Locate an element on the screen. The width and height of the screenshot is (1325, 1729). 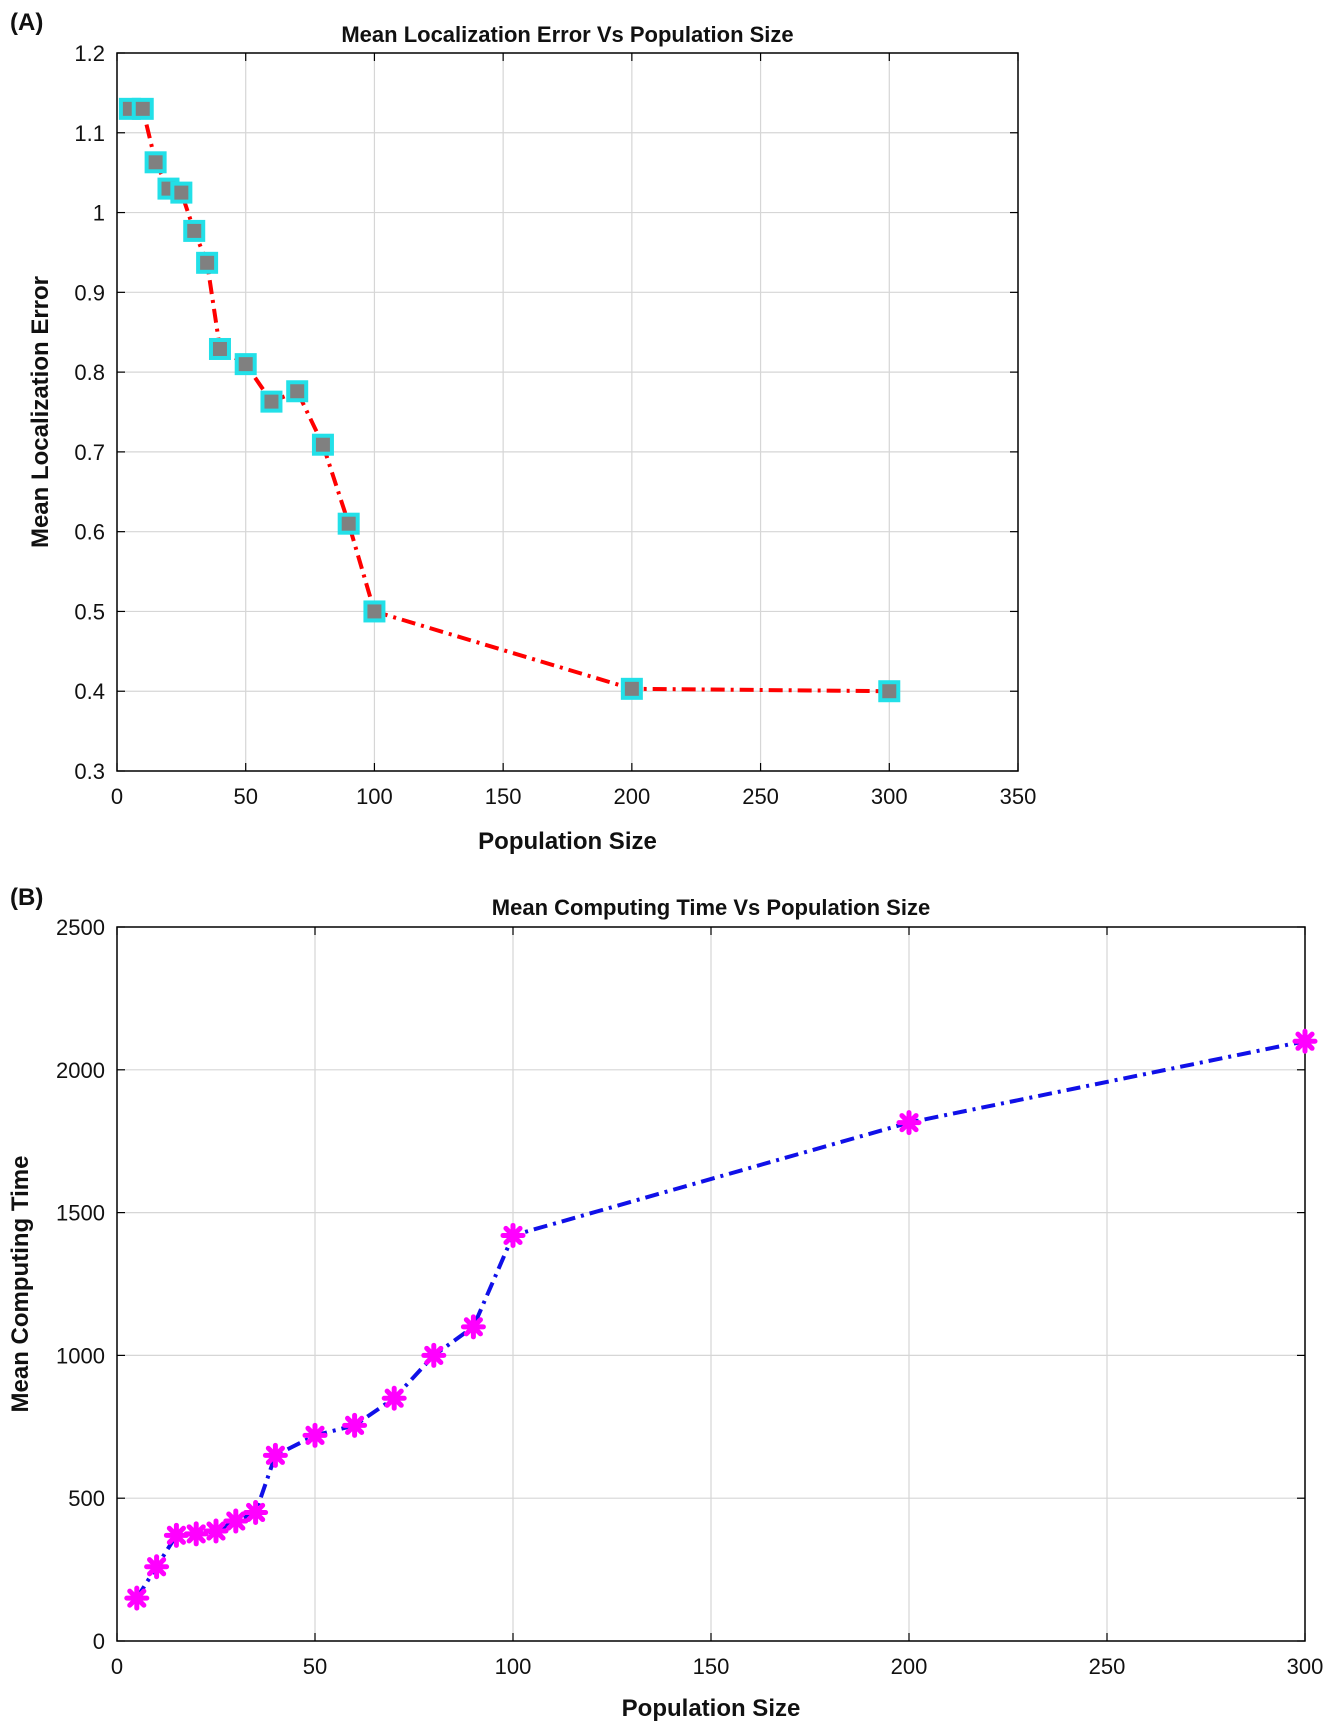
y-tick-label: 1.2 is located at coordinates (89, 53).